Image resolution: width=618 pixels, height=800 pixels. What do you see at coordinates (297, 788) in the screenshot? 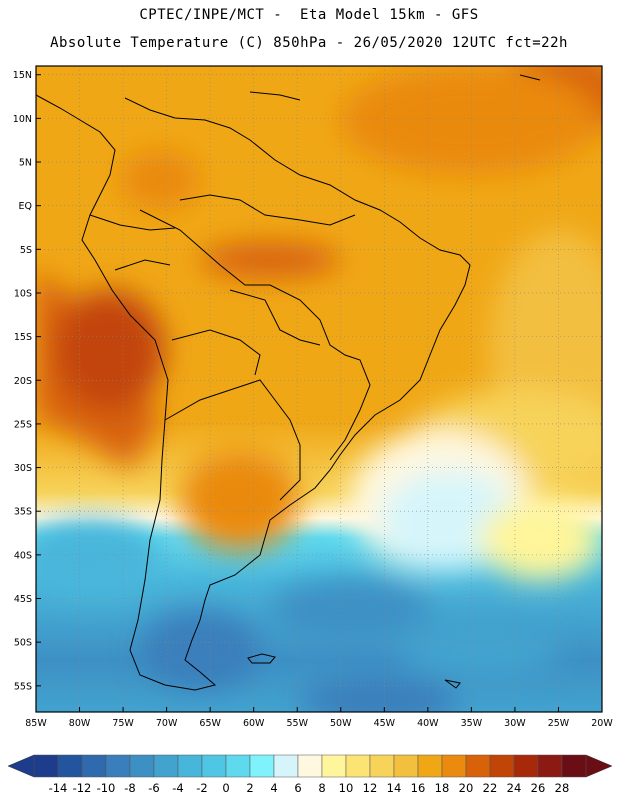
I see `colorbar-label: 6` at bounding box center [297, 788].